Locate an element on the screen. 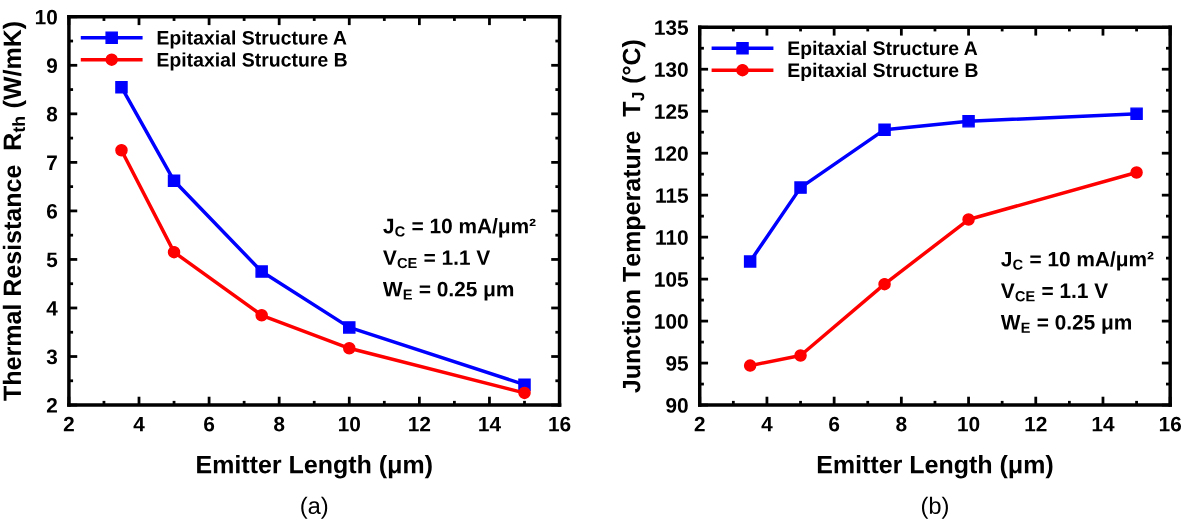 The image size is (1188, 524). y-tick-label: 135 is located at coordinates (672, 28).